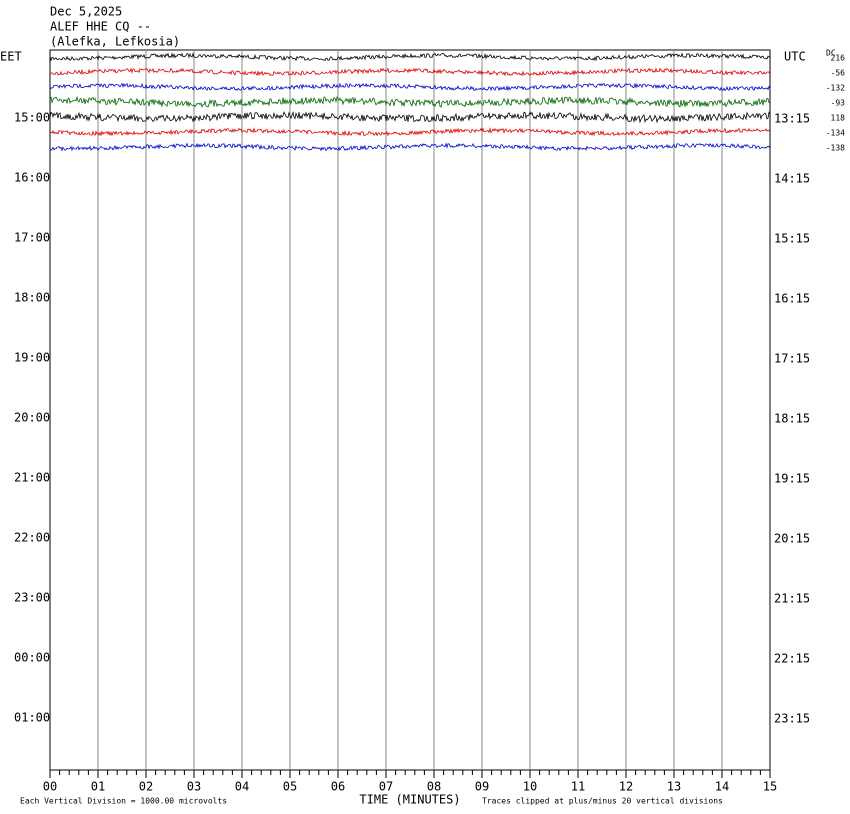  Describe the element at coordinates (838, 58) in the screenshot. I see `dc-offset: 216` at that location.